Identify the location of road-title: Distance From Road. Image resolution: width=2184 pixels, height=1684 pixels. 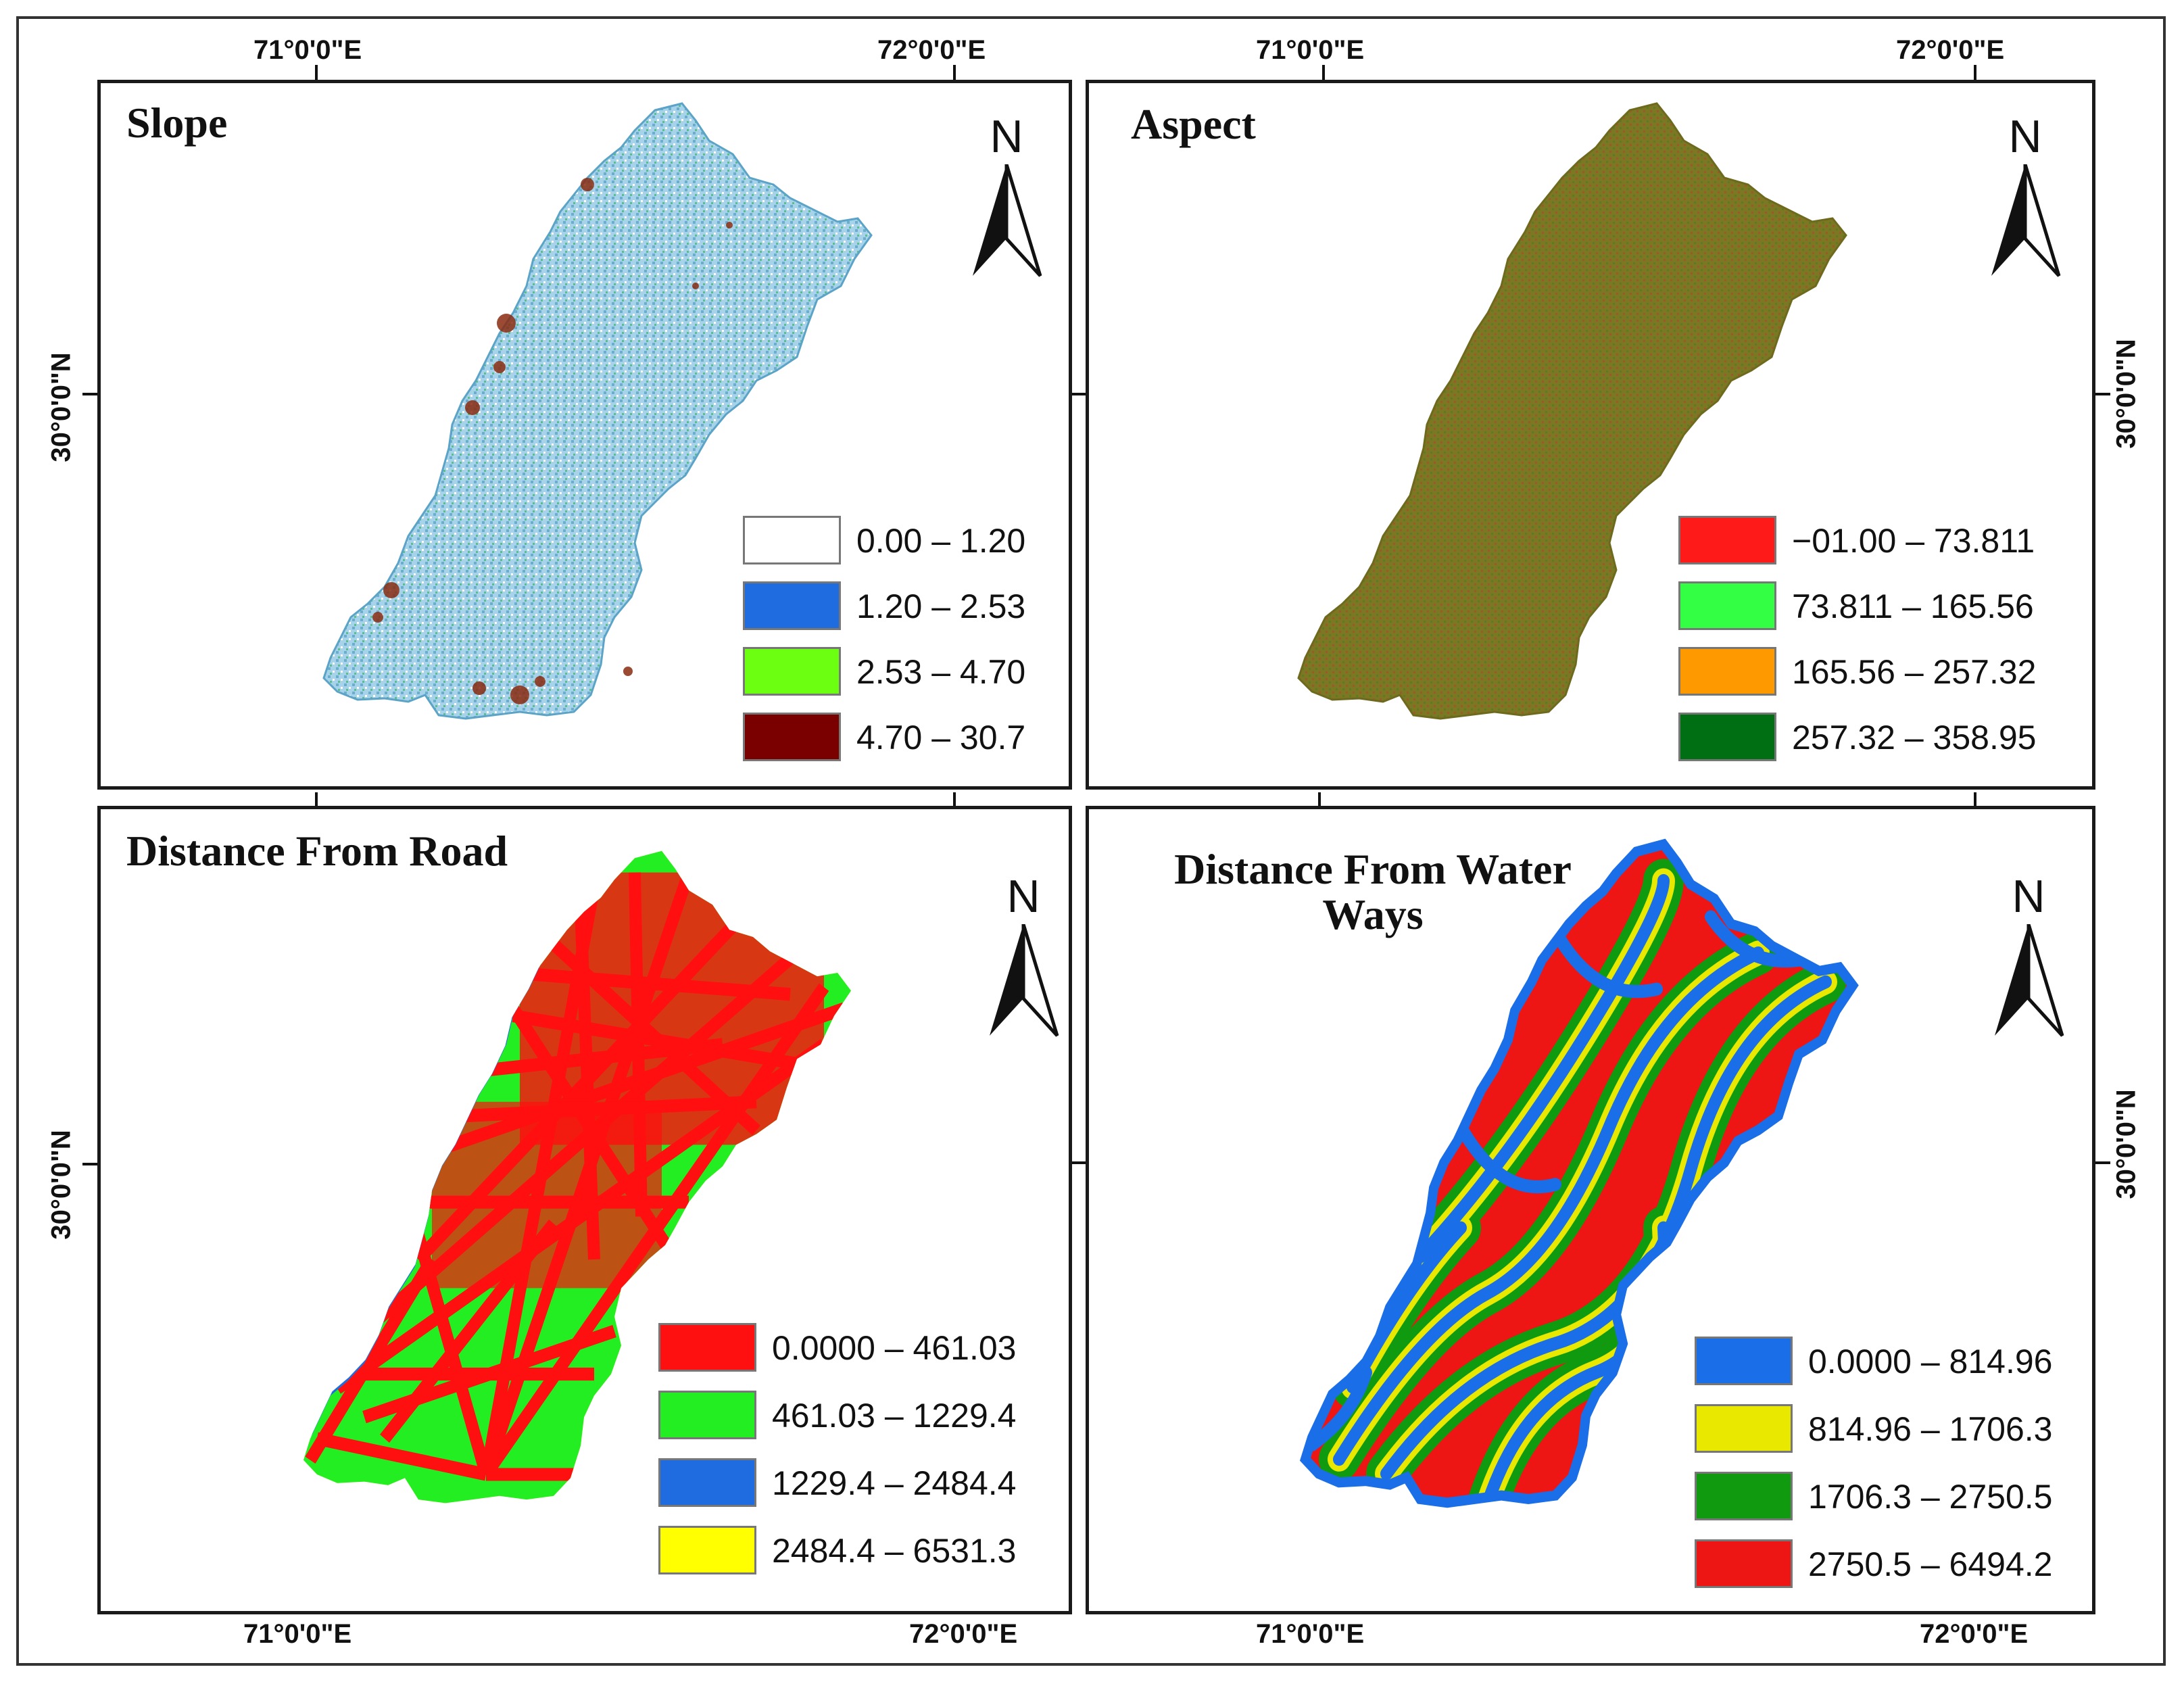
(317, 851).